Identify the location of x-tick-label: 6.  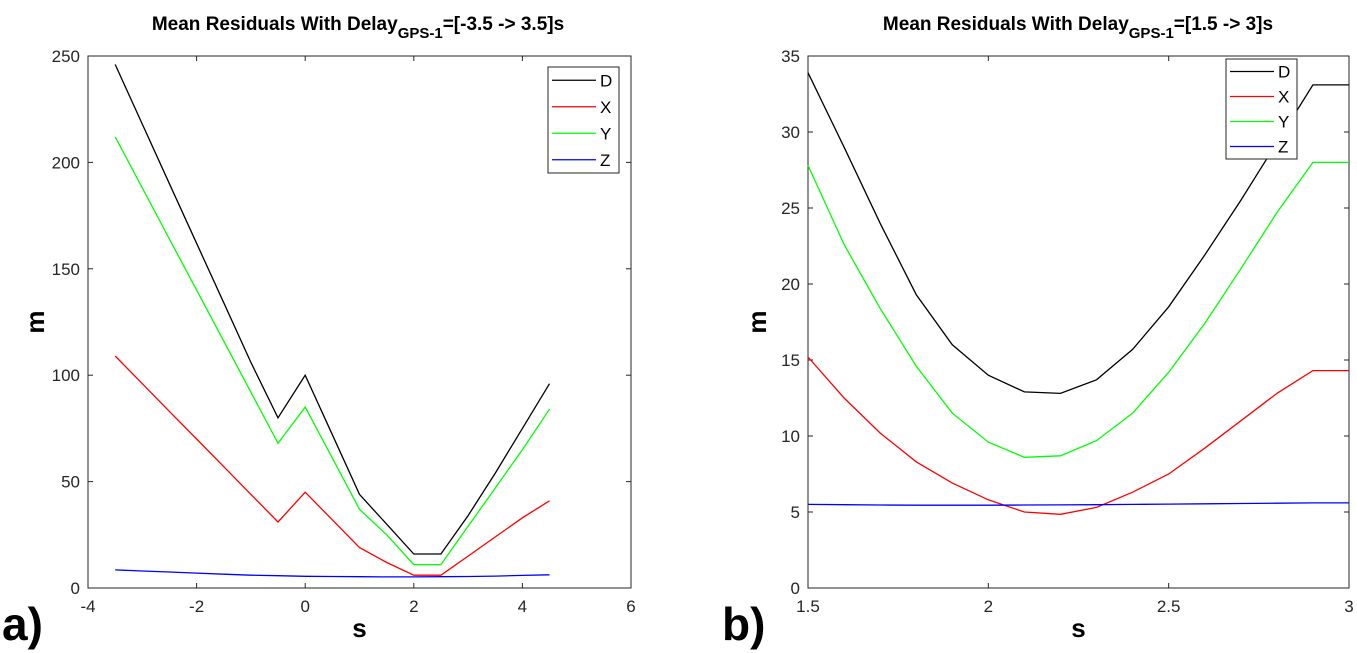
(630, 606).